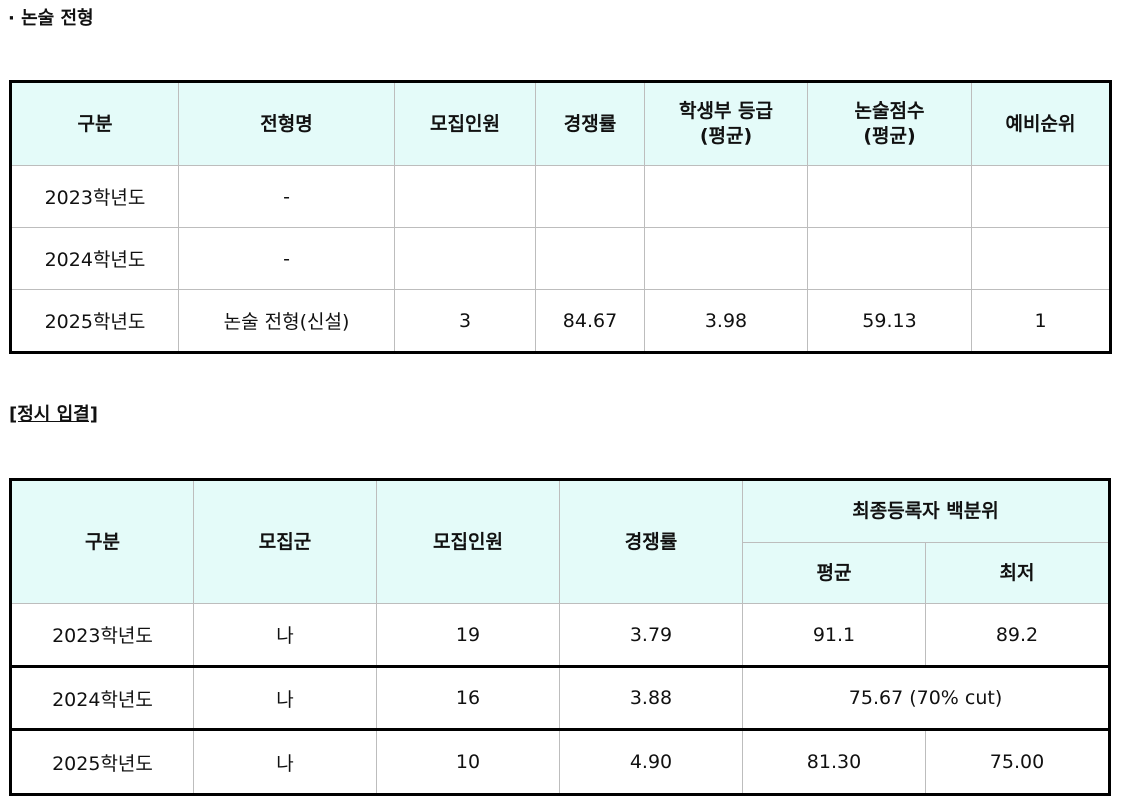  I want to click on cell: 3, so click(465, 321).